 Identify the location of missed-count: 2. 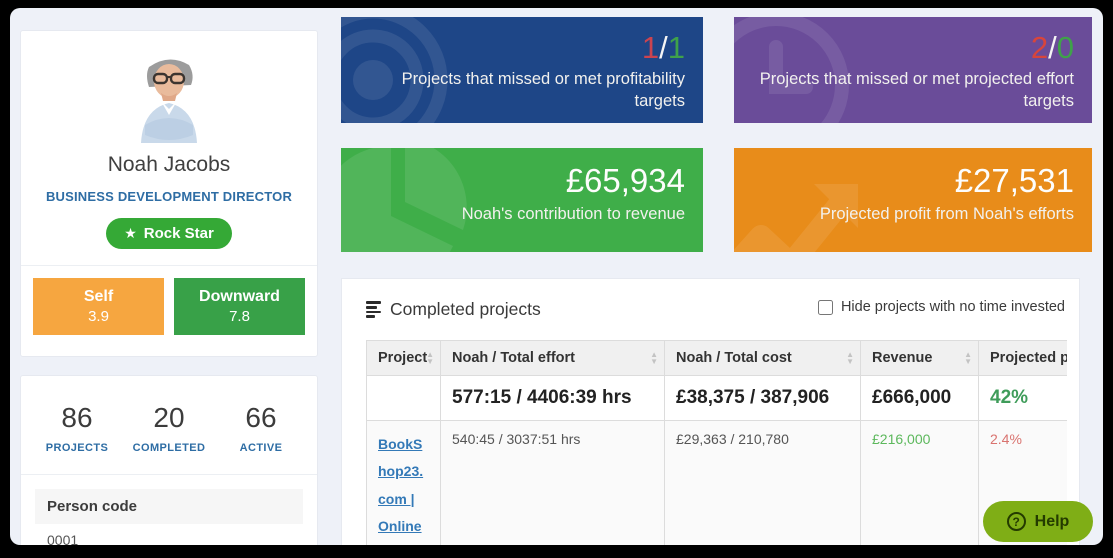
(1039, 47).